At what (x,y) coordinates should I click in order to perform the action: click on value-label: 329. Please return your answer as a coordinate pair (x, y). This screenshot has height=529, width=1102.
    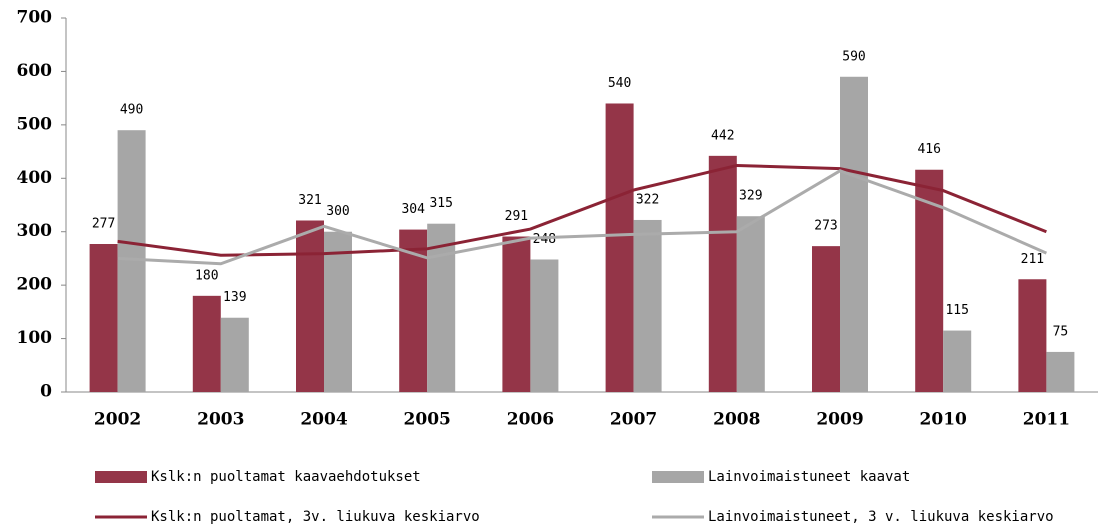
    Looking at the image, I should click on (750, 196).